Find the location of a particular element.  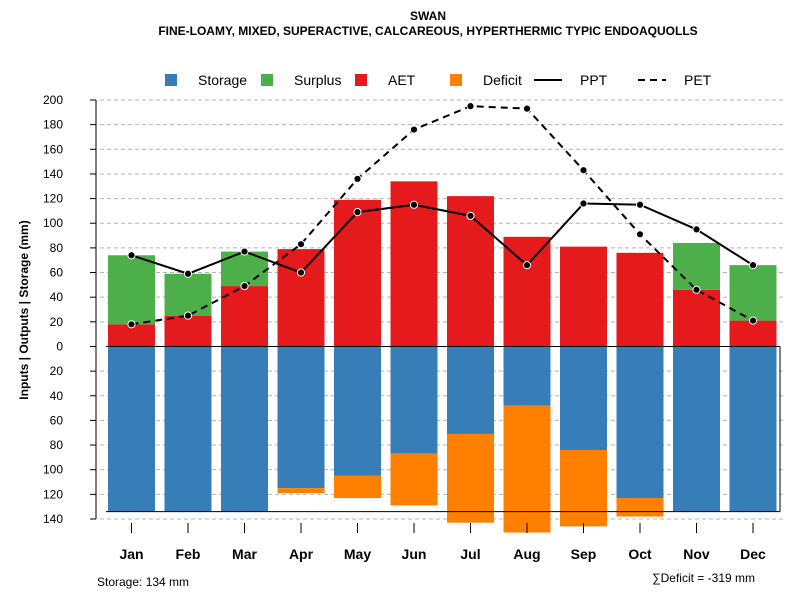

storage-bar-apr is located at coordinates (301, 417).